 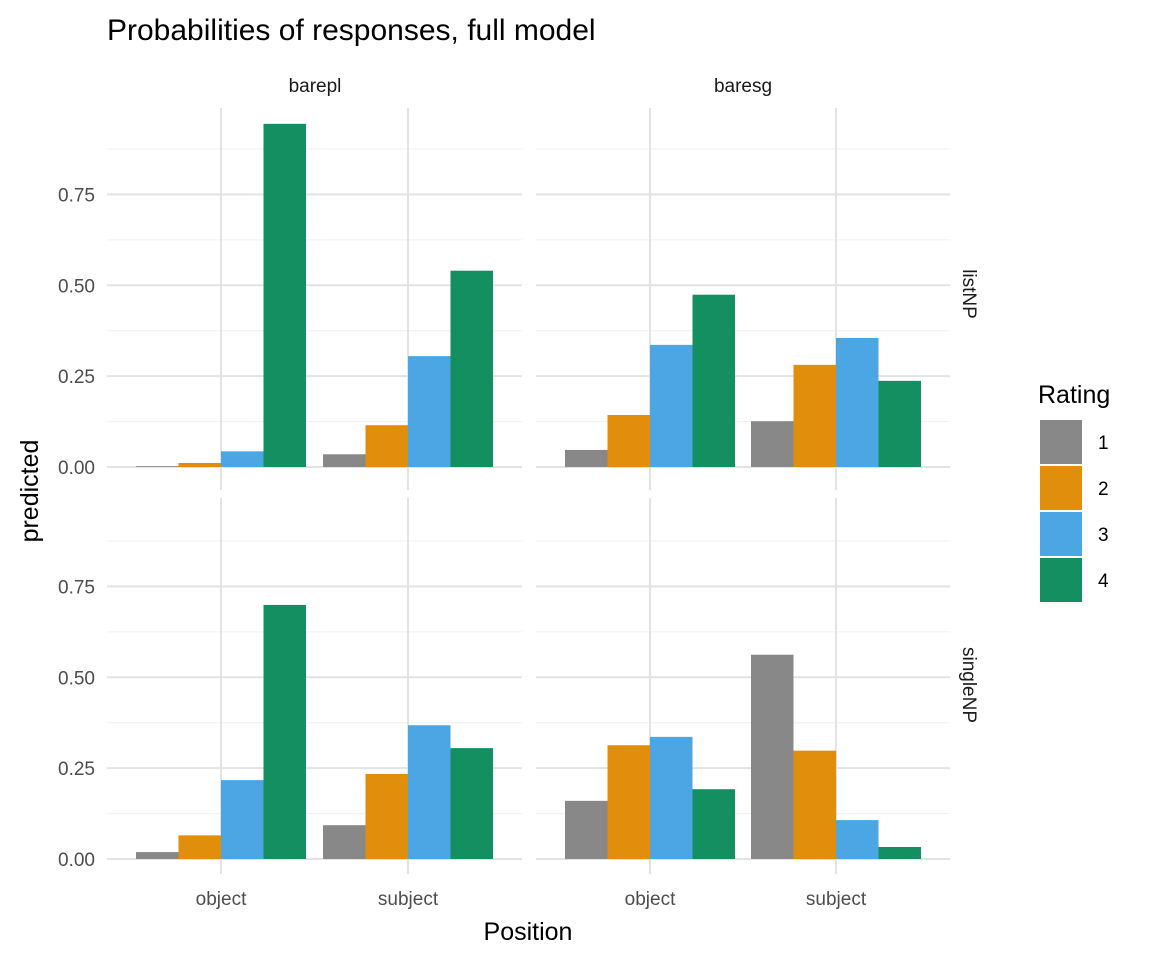 What do you see at coordinates (743, 299) in the screenshot?
I see `panel-listnp-baresg` at bounding box center [743, 299].